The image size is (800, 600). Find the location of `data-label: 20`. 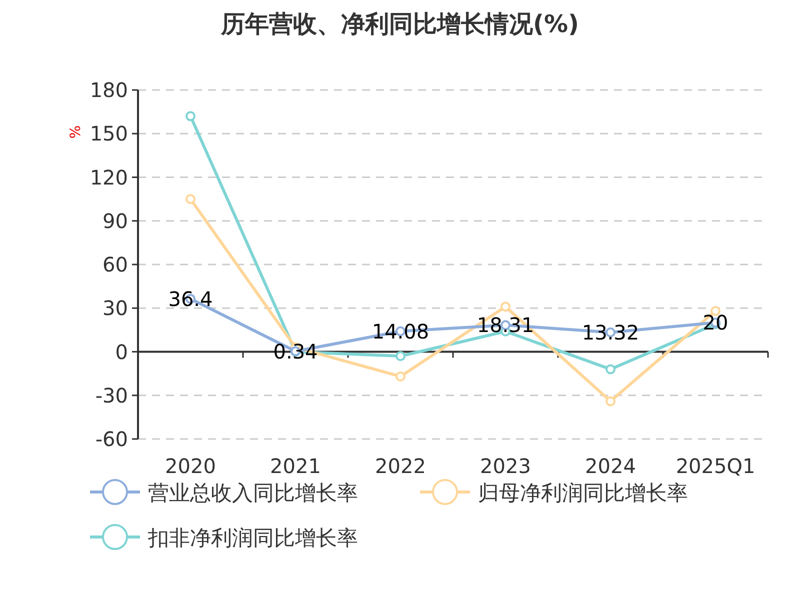

data-label: 20 is located at coordinates (715, 322).